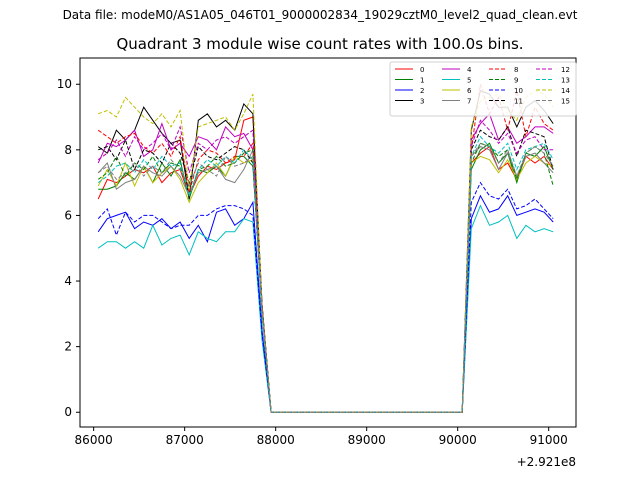 This screenshot has width=640, height=480. I want to click on legend-label-4: 4, so click(469, 70).